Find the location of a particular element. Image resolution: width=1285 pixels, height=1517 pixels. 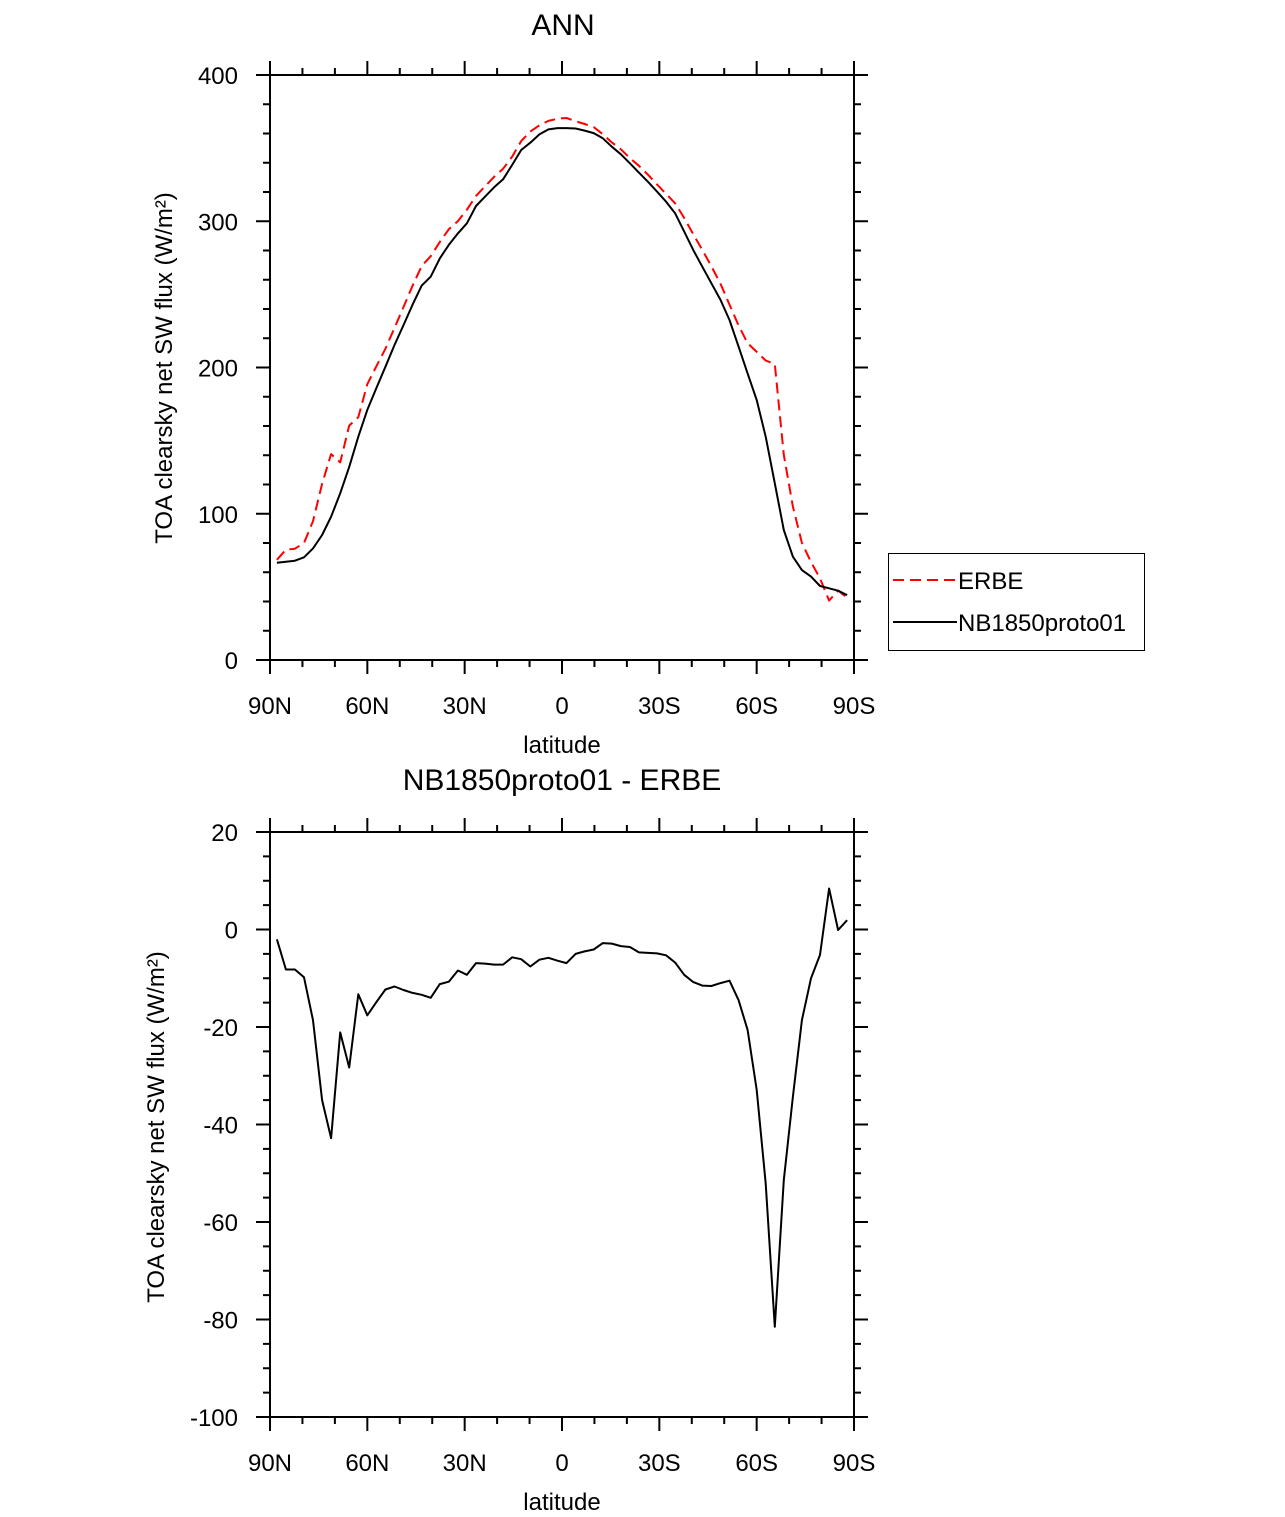

top-x-tick-label: 90N is located at coordinates (270, 706).